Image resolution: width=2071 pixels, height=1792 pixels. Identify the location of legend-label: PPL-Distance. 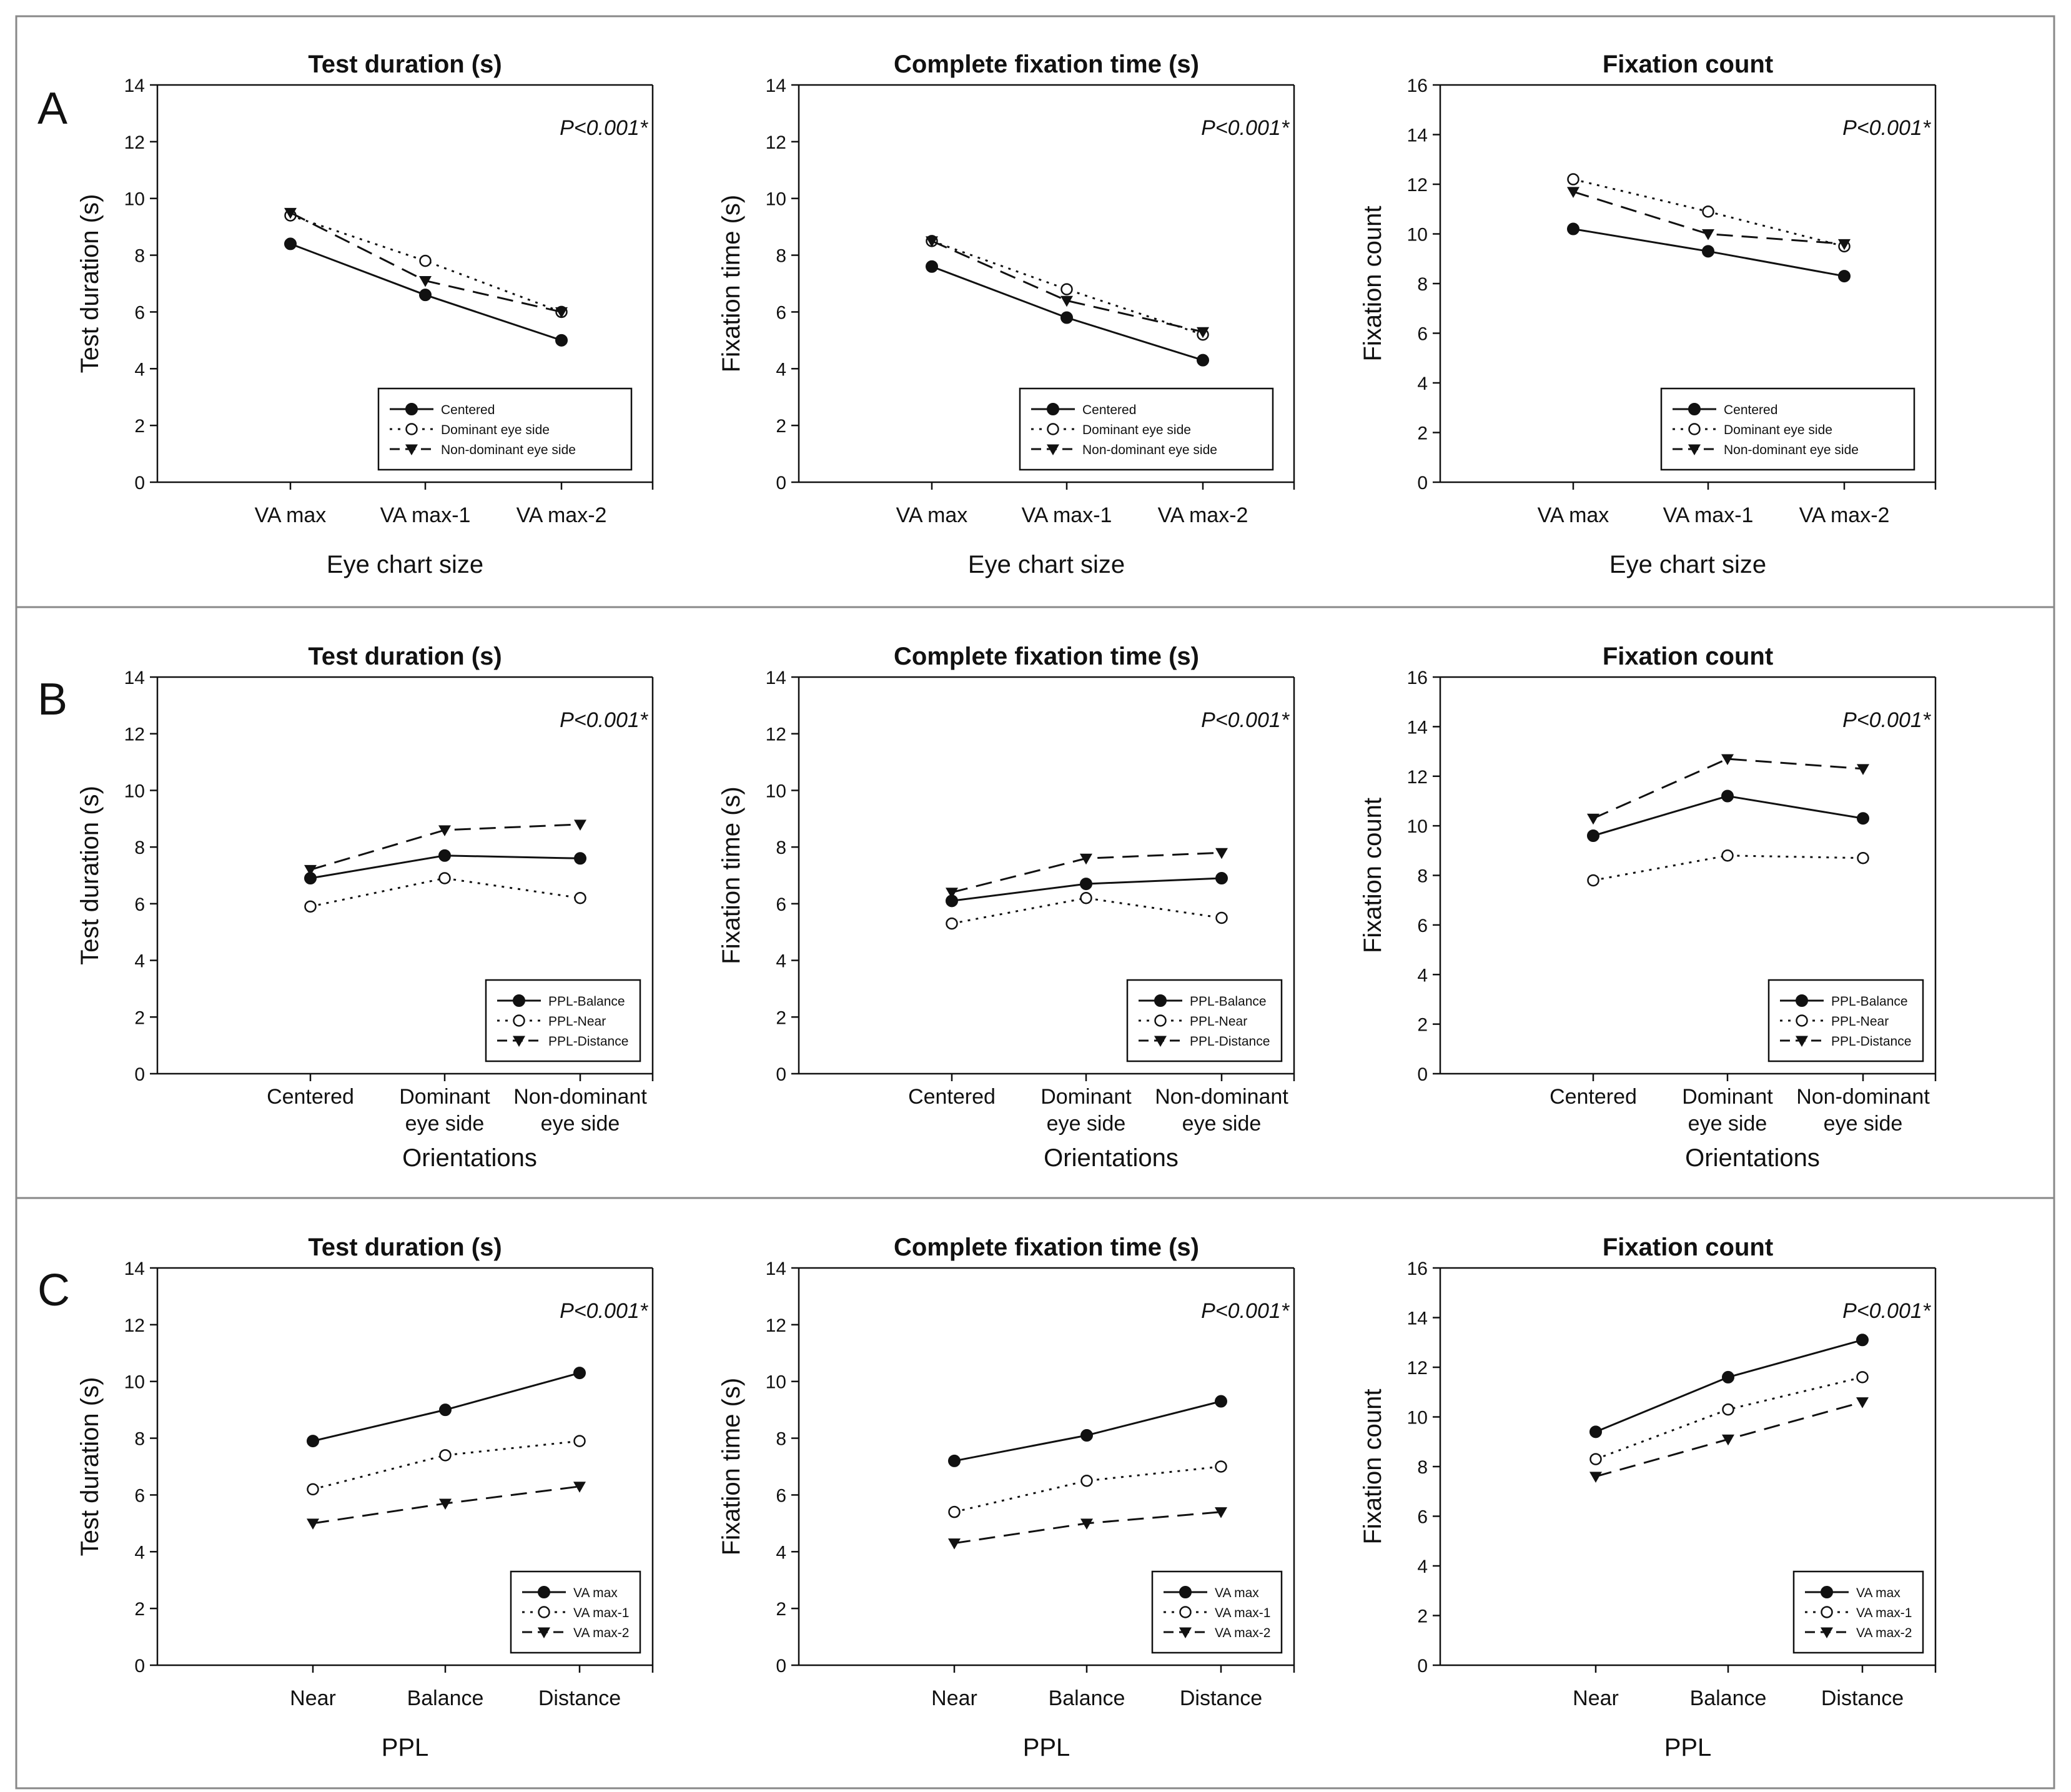
(1871, 1041).